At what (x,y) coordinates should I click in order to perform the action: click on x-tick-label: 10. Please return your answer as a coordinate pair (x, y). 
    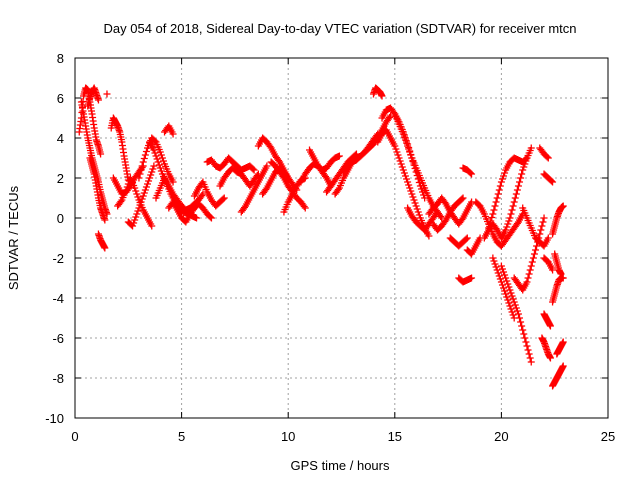
    Looking at the image, I should click on (288, 436).